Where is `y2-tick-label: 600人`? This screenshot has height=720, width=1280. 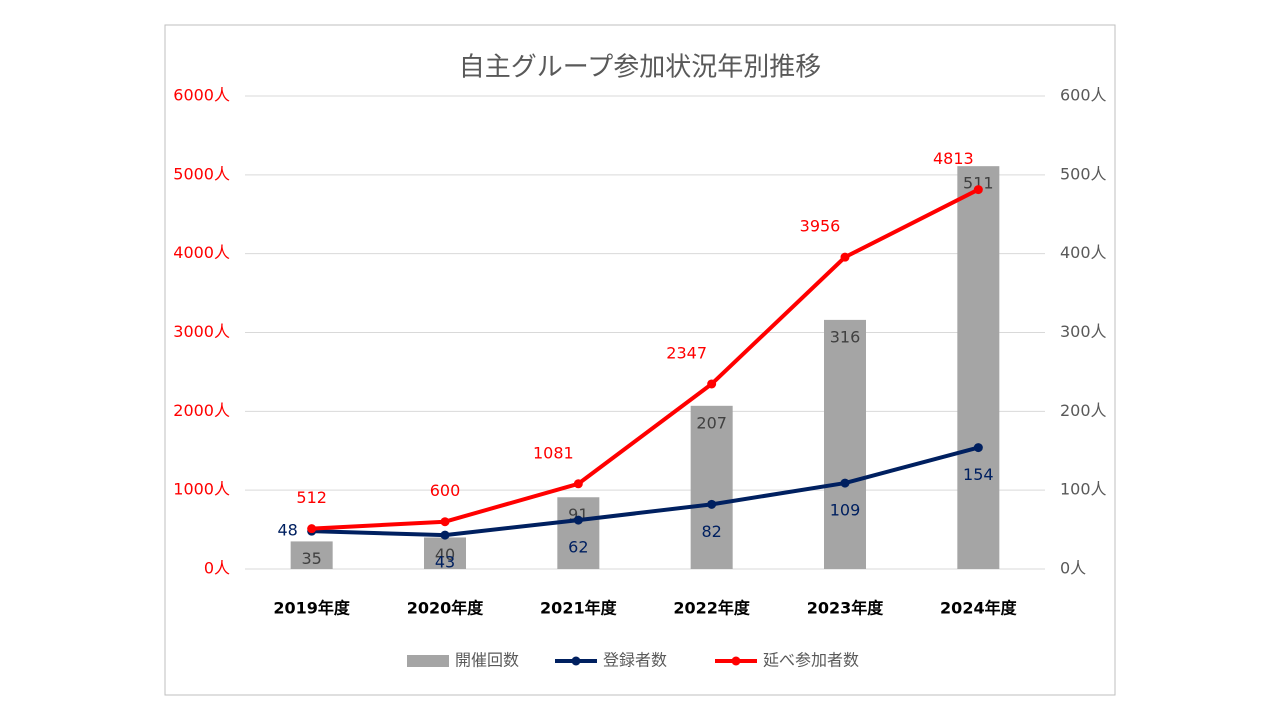
y2-tick-label: 600人 is located at coordinates (1083, 95).